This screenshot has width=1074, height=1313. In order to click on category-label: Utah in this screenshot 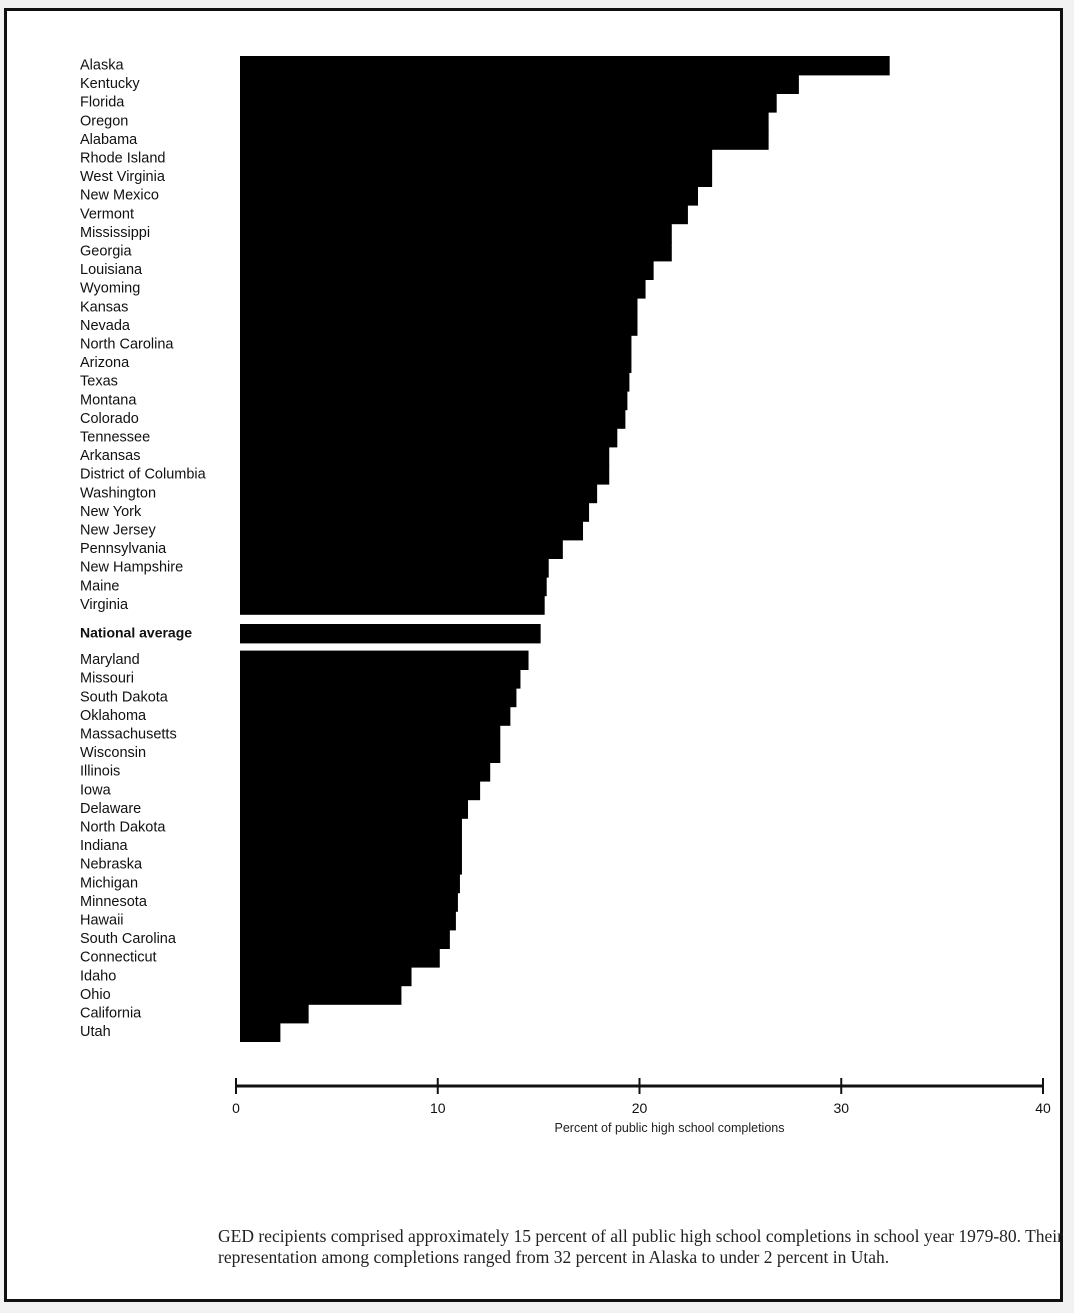, I will do `click(95, 1032)`.